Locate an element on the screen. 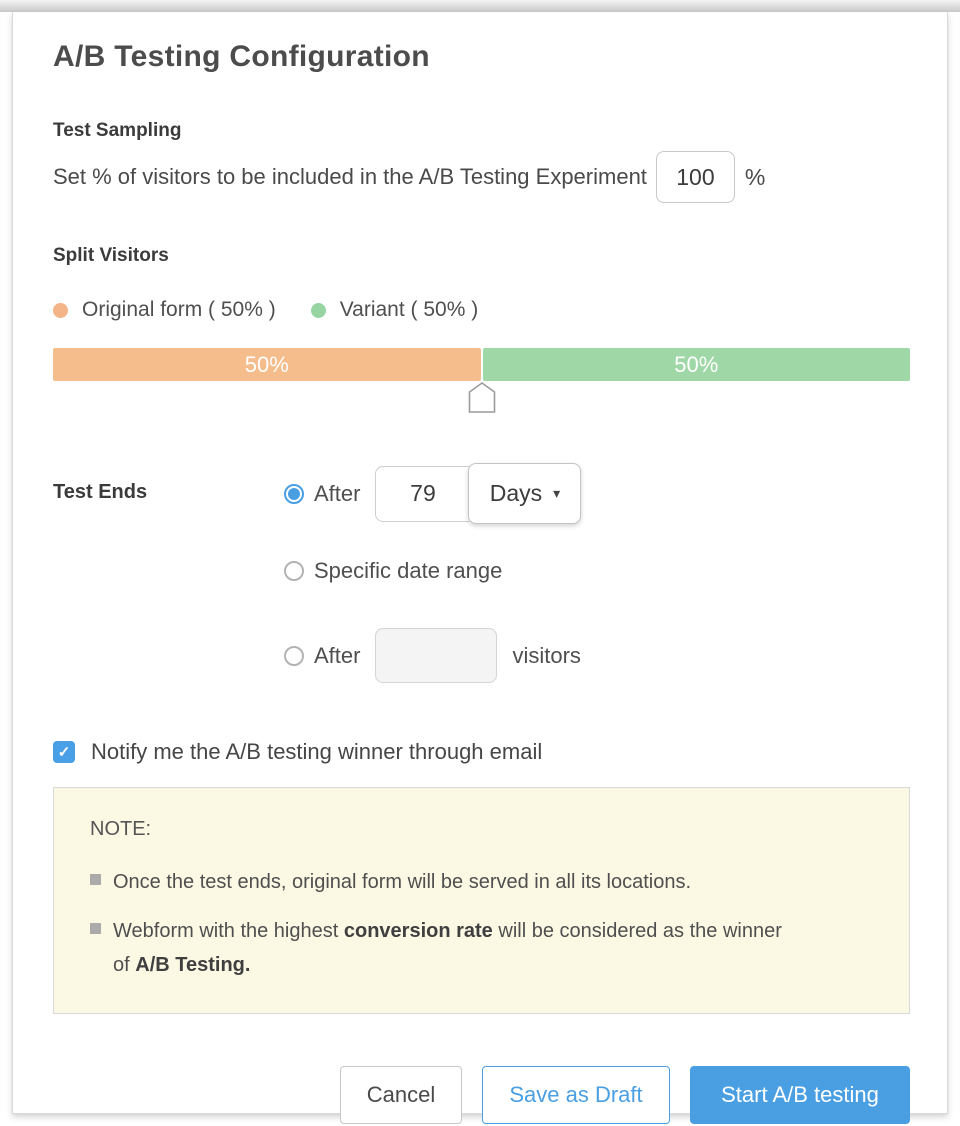 The width and height of the screenshot is (960, 1126). original-segment-label: 50% is located at coordinates (266, 364).